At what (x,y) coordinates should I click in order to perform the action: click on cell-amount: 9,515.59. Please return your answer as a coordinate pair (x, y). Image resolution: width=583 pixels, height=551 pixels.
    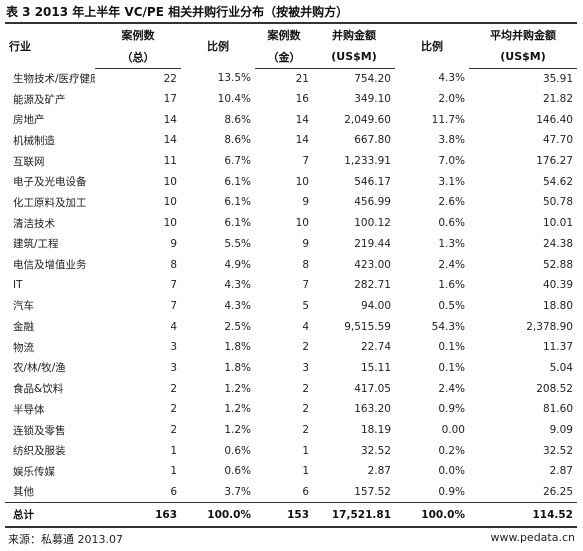
    Looking at the image, I should click on (367, 326).